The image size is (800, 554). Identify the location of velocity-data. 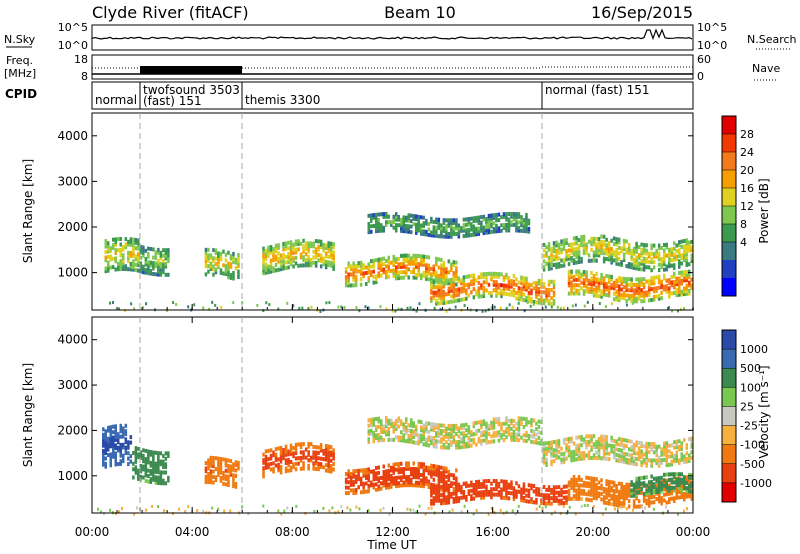
(395, 466).